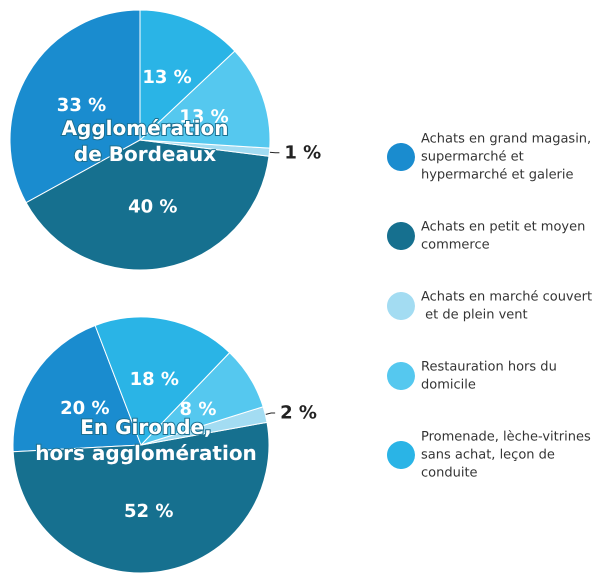 This screenshot has height=574, width=613. Describe the element at coordinates (303, 153) in the screenshot. I see `data-label: 1 %` at that location.